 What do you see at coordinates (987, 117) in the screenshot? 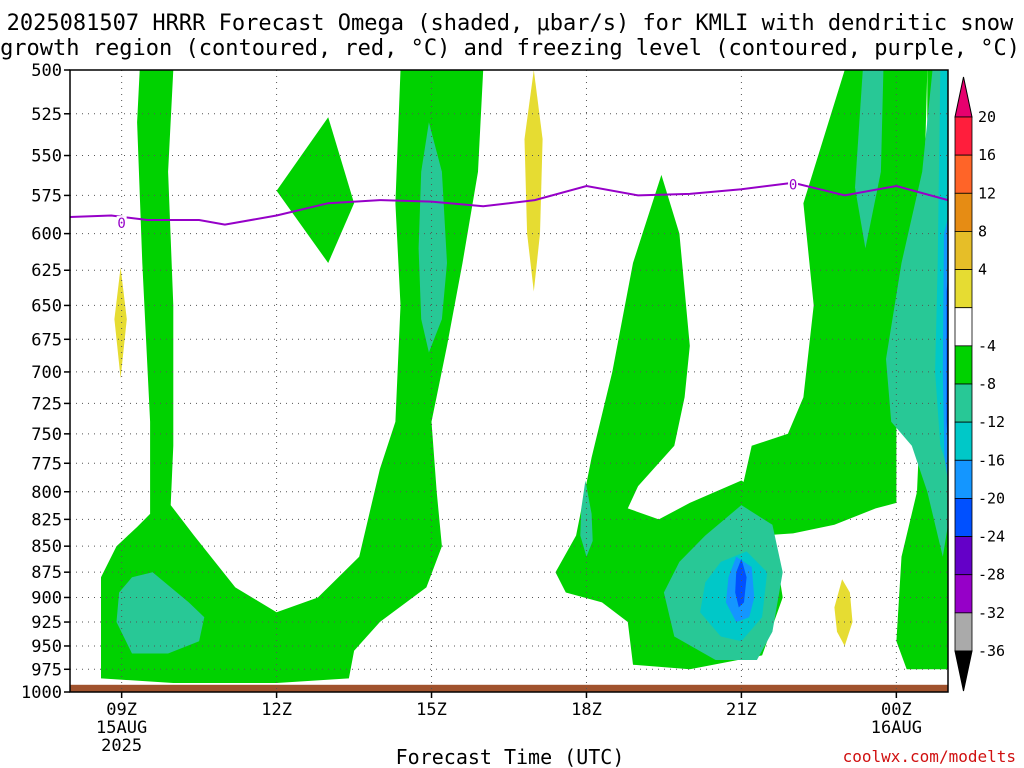
I see `colorbar-label: 20` at bounding box center [987, 117].